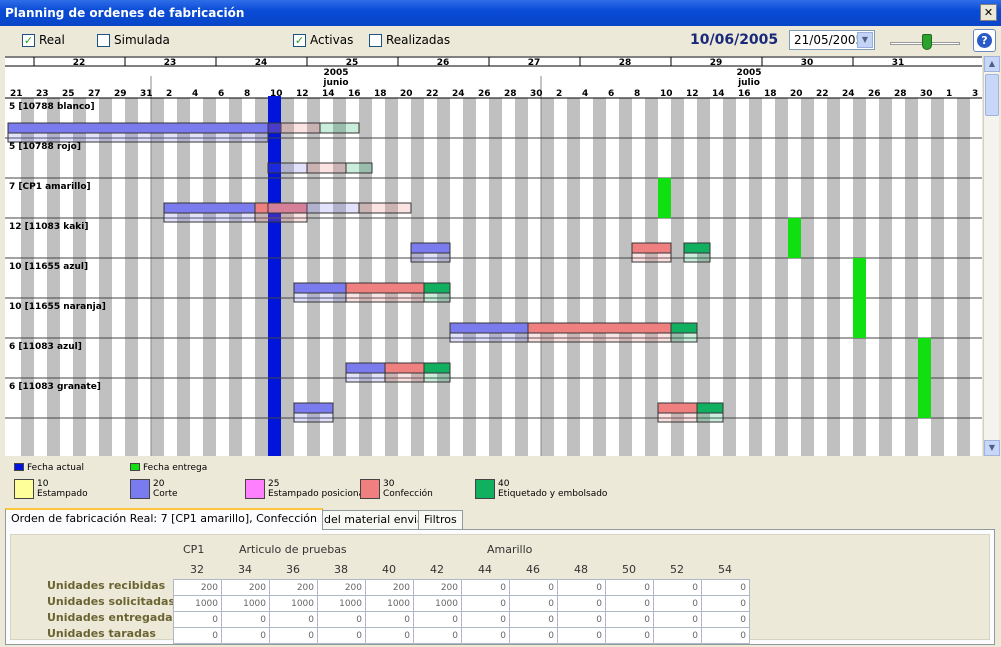  What do you see at coordinates (409, 40) in the screenshot?
I see `realizadas-checkbox: Realizadas` at bounding box center [409, 40].